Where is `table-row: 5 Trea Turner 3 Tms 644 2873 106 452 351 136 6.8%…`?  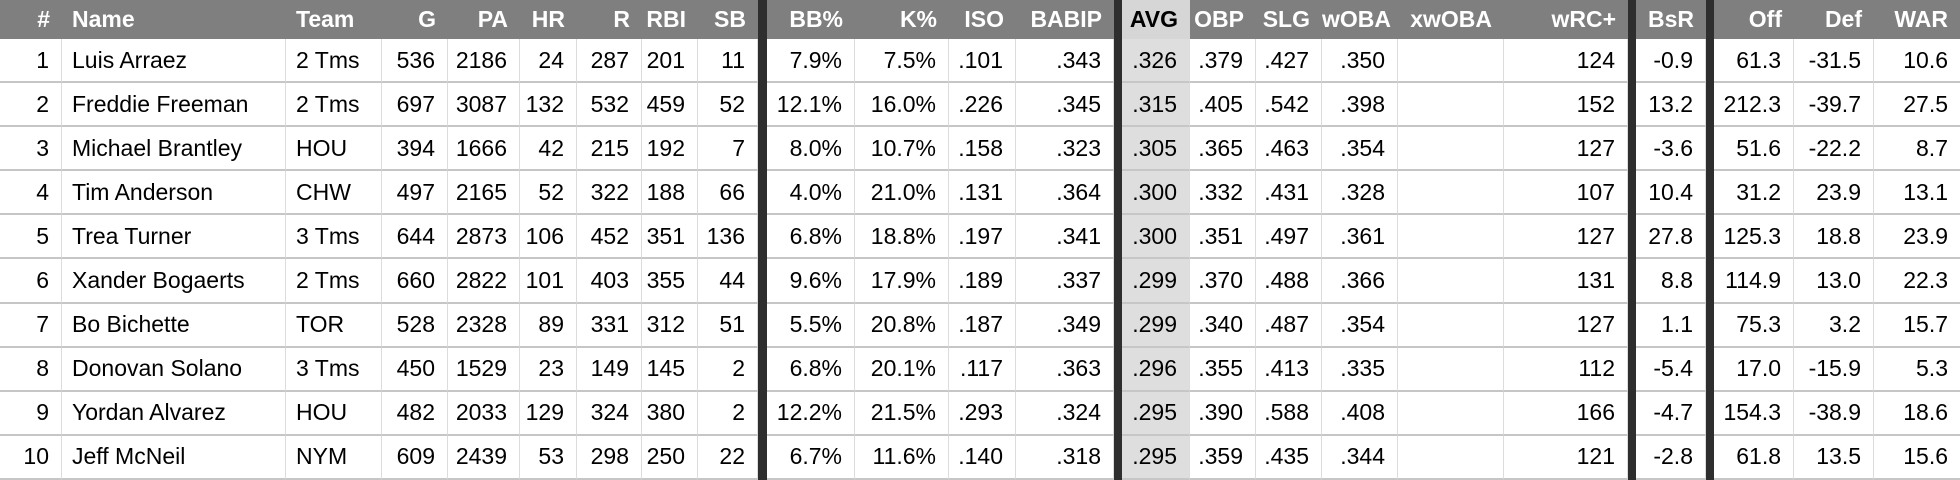
table-row: 5 Trea Turner 3 Tms 644 2873 106 452 351 136 6.8%… is located at coordinates (980, 237).